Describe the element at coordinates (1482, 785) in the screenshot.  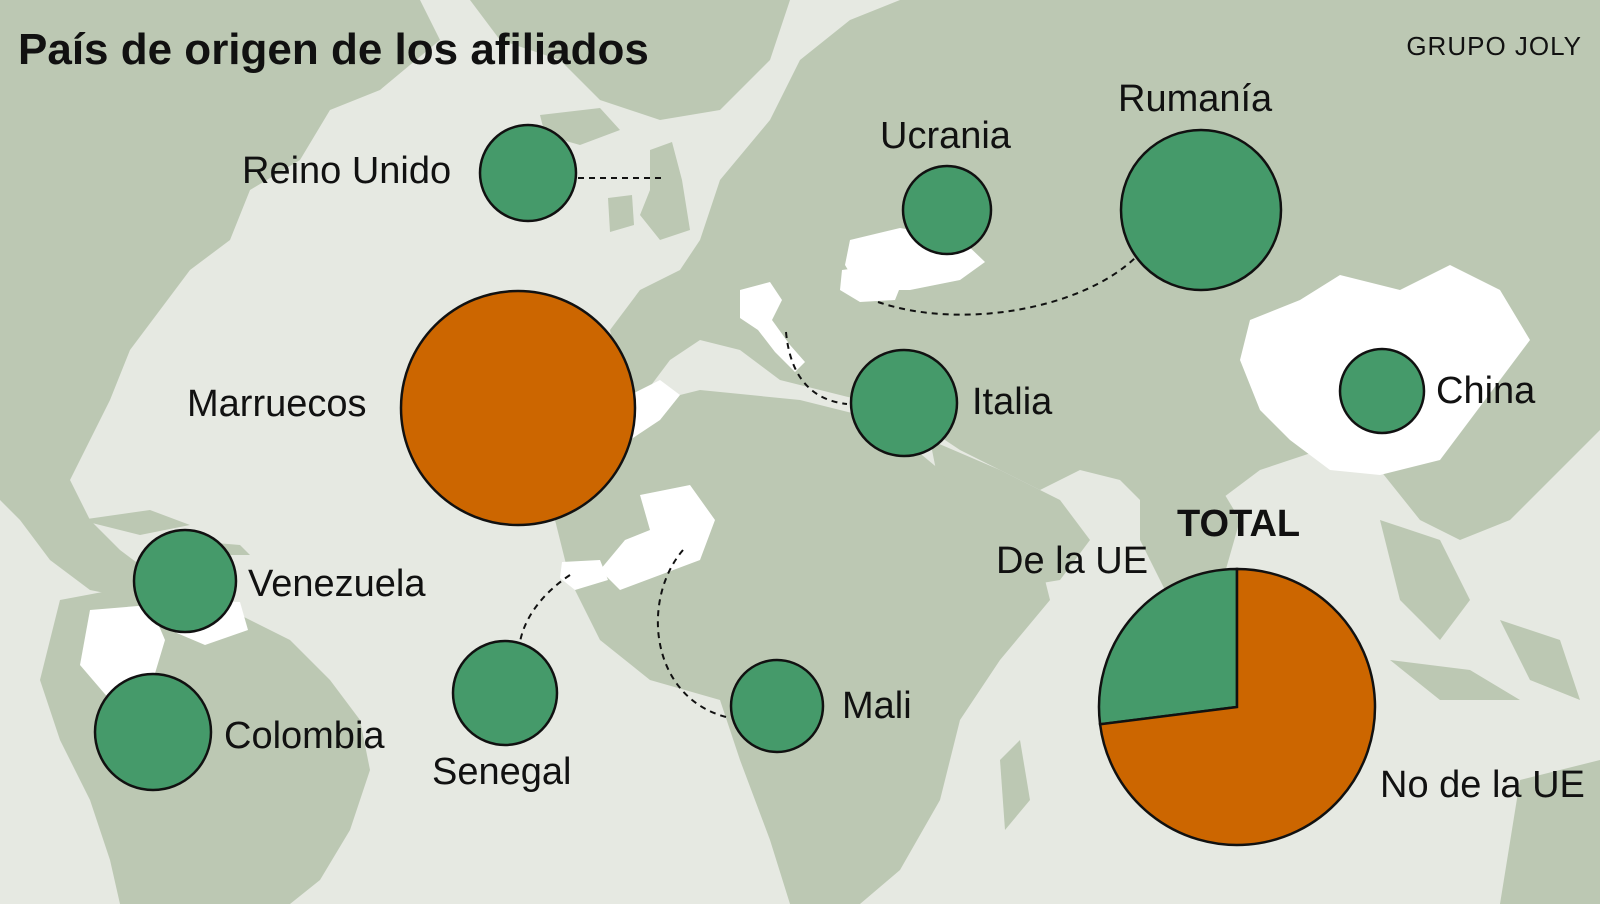
I see `pie-label-non-eu: No de la UE` at that location.